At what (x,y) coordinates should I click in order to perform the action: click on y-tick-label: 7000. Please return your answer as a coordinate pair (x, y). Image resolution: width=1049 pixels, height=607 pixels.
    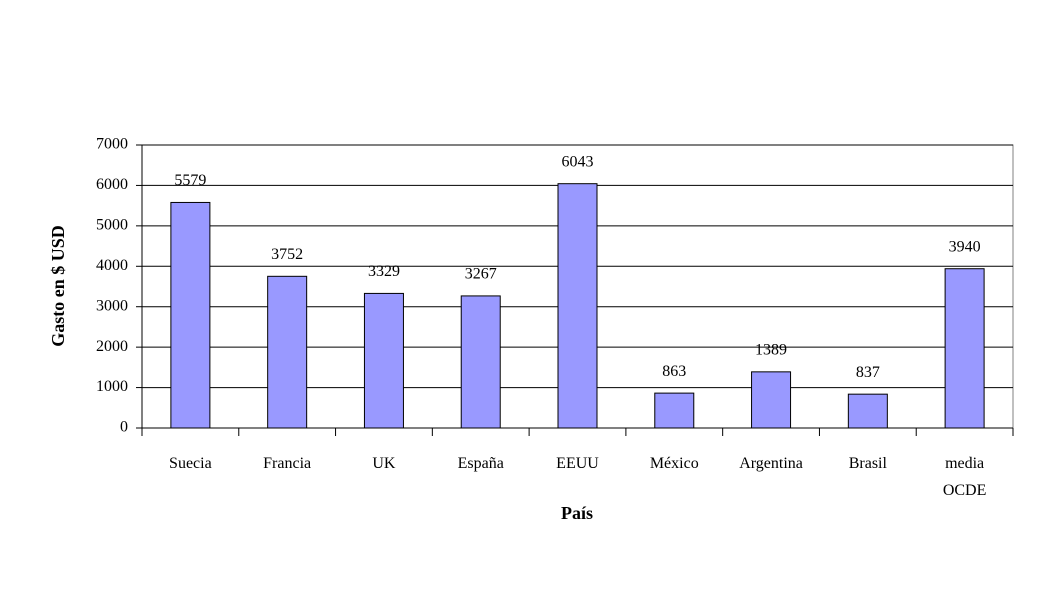
    Looking at the image, I should click on (112, 144).